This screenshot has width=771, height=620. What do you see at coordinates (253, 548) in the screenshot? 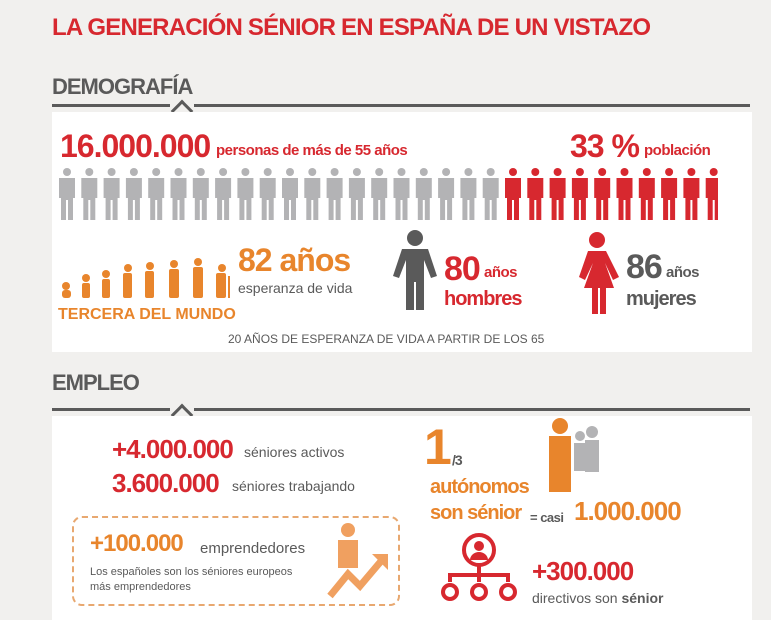
I see `entrepreneurs-label: emprendedores` at bounding box center [253, 548].